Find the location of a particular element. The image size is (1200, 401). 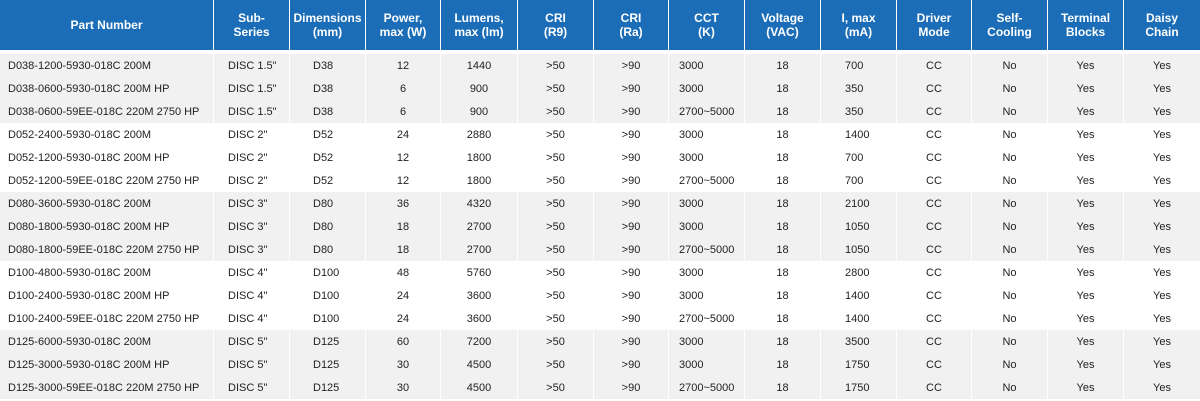

header-cell: CRI (R9) is located at coordinates (556, 25).